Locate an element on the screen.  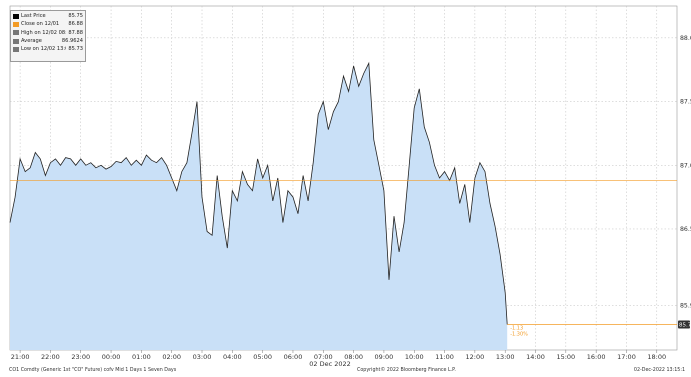
x-tick-label: 18:00 is located at coordinates (656, 357).